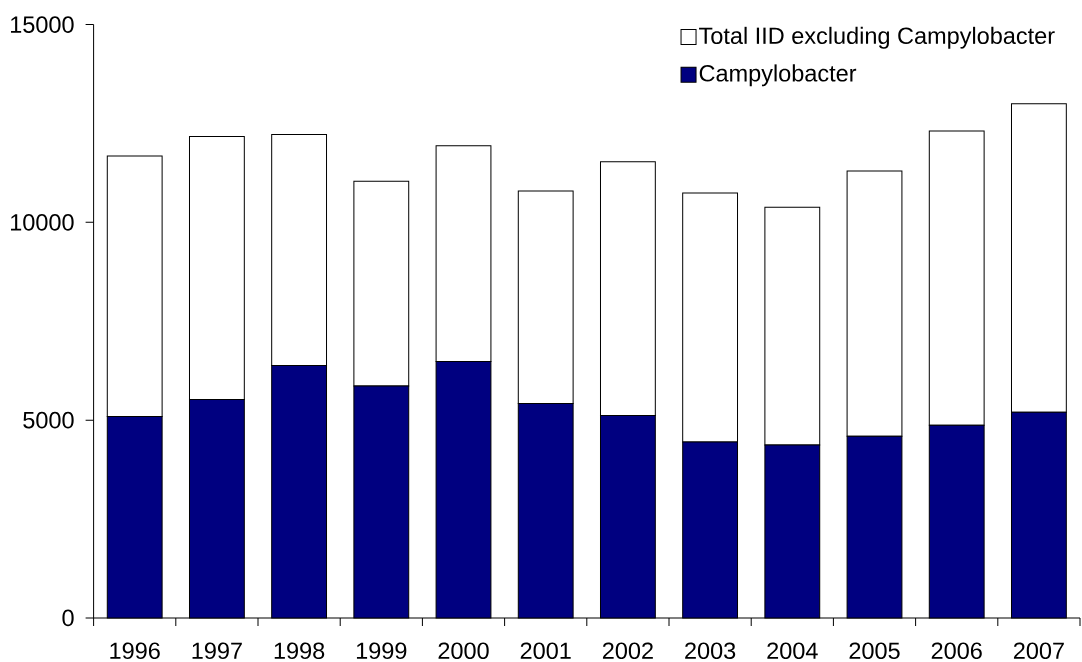 The height and width of the screenshot is (662, 1082). What do you see at coordinates (778, 75) in the screenshot?
I see `legend-label: Campylobacter` at bounding box center [778, 75].